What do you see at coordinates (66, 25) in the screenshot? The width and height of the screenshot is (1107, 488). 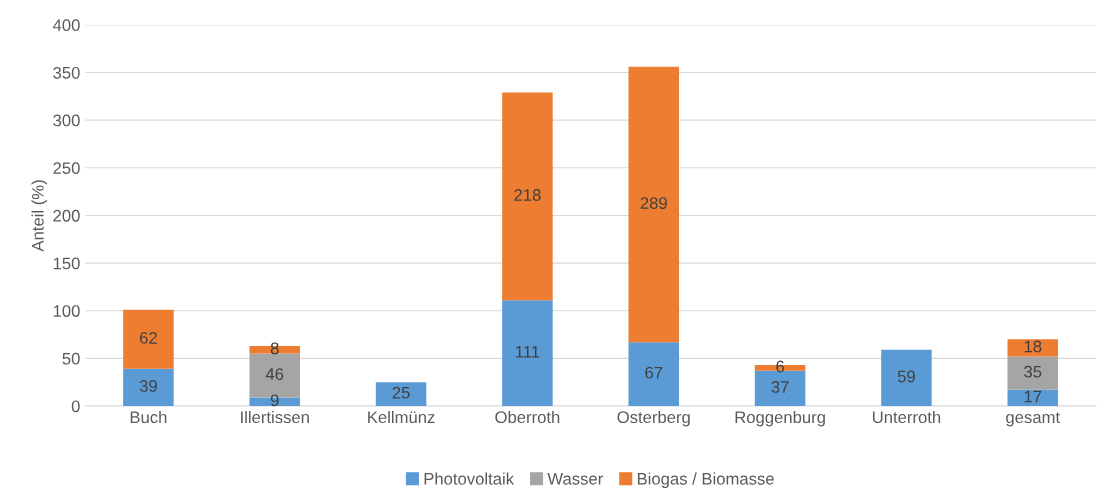 I see `y-tick-label: 400` at bounding box center [66, 25].